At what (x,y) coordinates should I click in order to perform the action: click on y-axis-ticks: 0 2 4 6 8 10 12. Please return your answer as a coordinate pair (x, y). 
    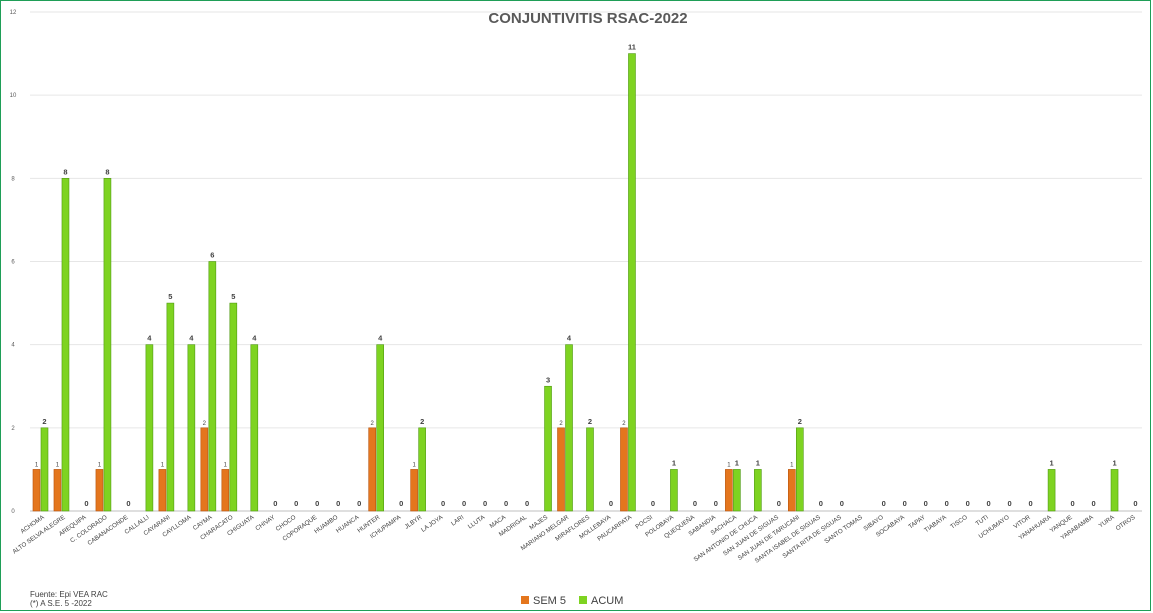
    Looking at the image, I should click on (13, 262).